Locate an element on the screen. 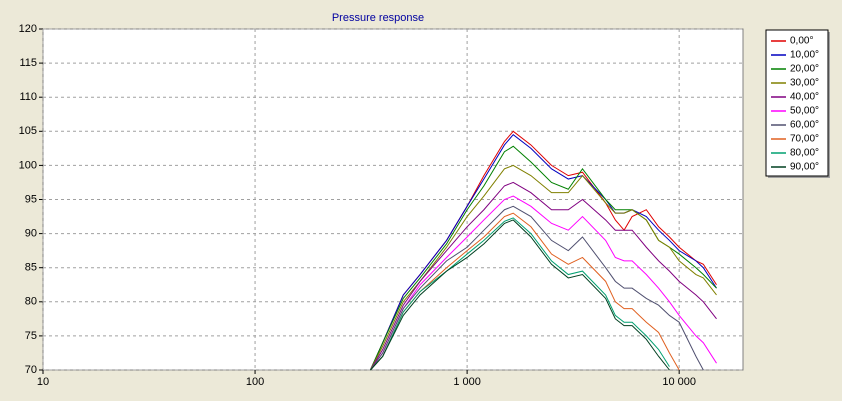  y-tick-label: 70 is located at coordinates (31, 370).